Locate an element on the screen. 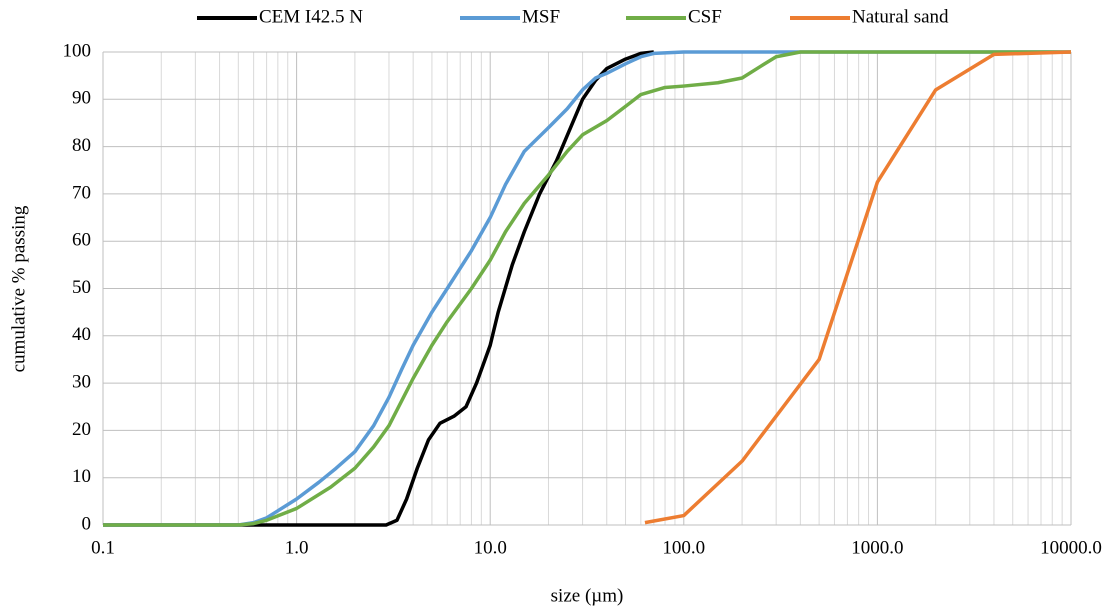 This screenshot has width=1116, height=615. x-tick-label: 10.0 is located at coordinates (490, 547).